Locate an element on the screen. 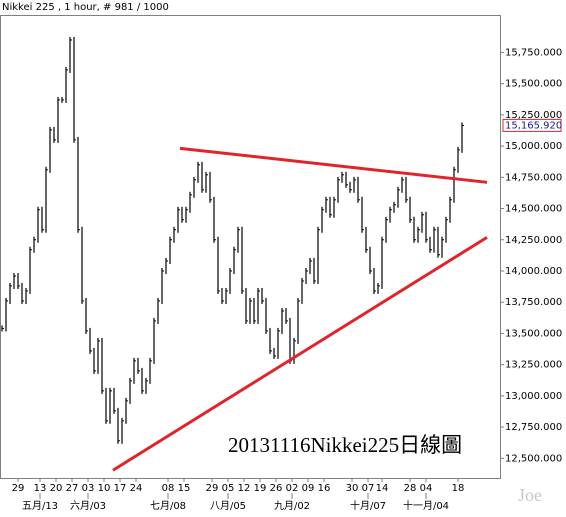 The width and height of the screenshot is (566, 517). x-tick-label: 18 is located at coordinates (458, 488).